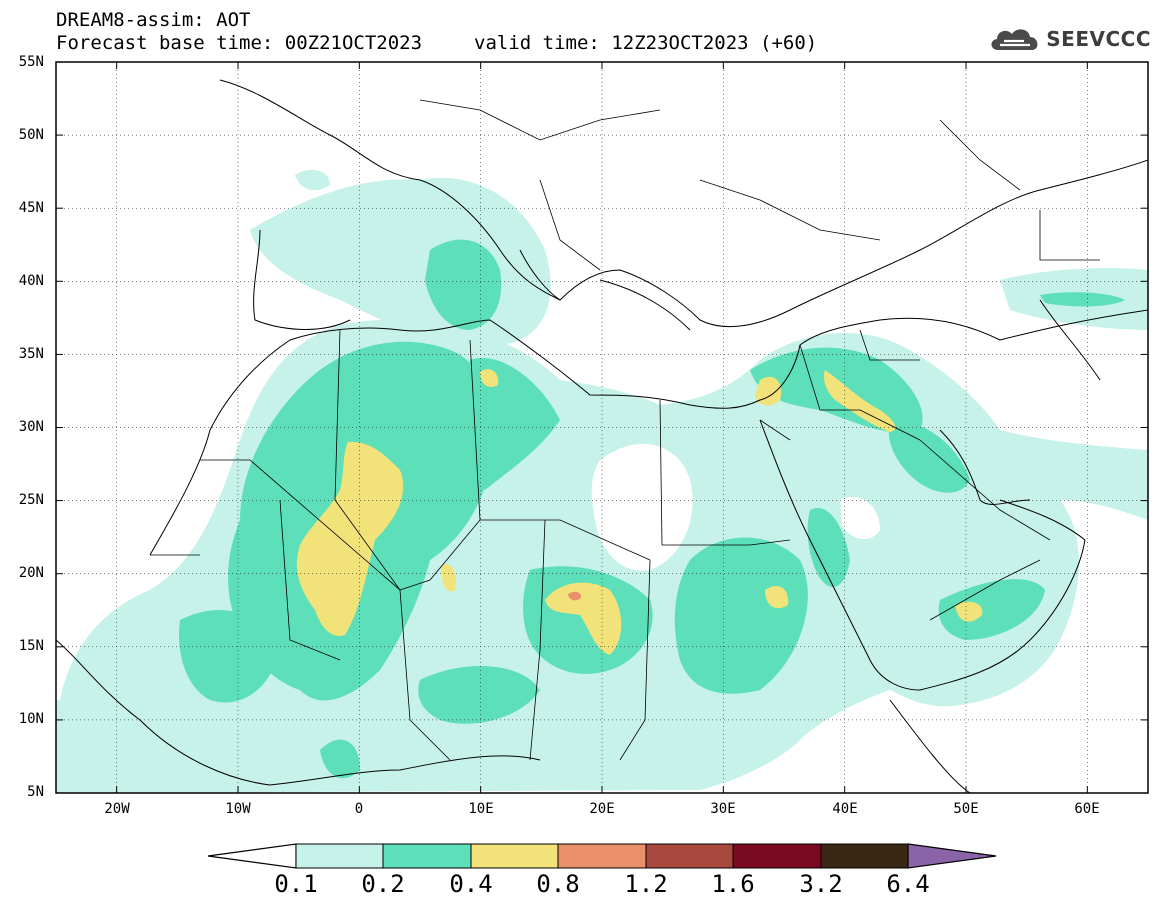  What do you see at coordinates (1087, 809) in the screenshot?
I see `lon-label: 60E` at bounding box center [1087, 809].